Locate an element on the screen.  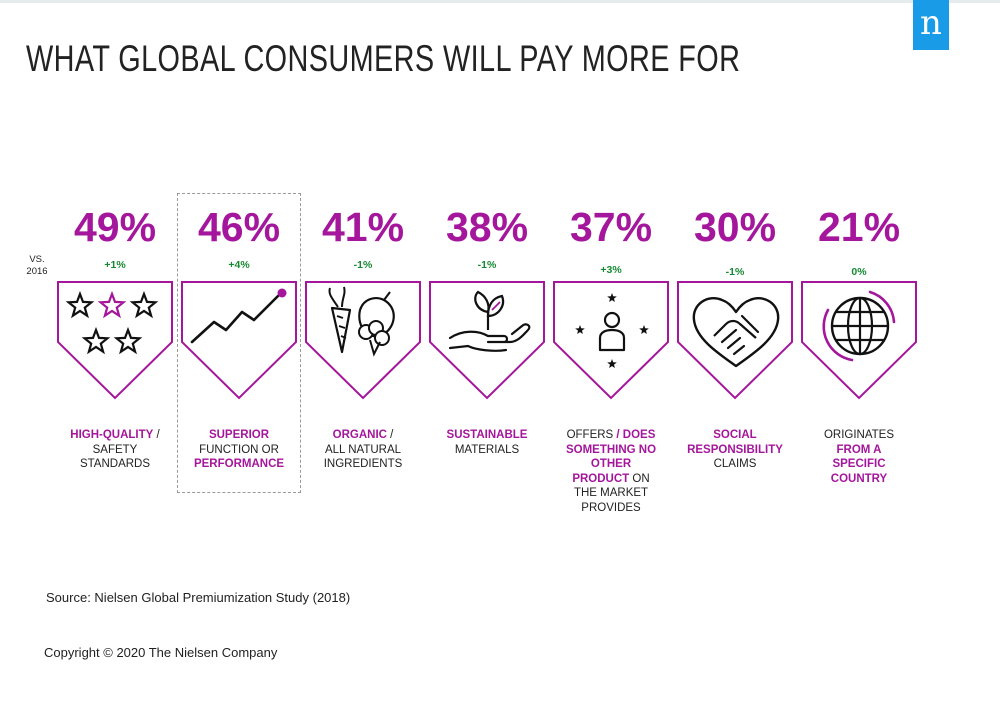
shield-badge-performance is located at coordinates (239, 340).